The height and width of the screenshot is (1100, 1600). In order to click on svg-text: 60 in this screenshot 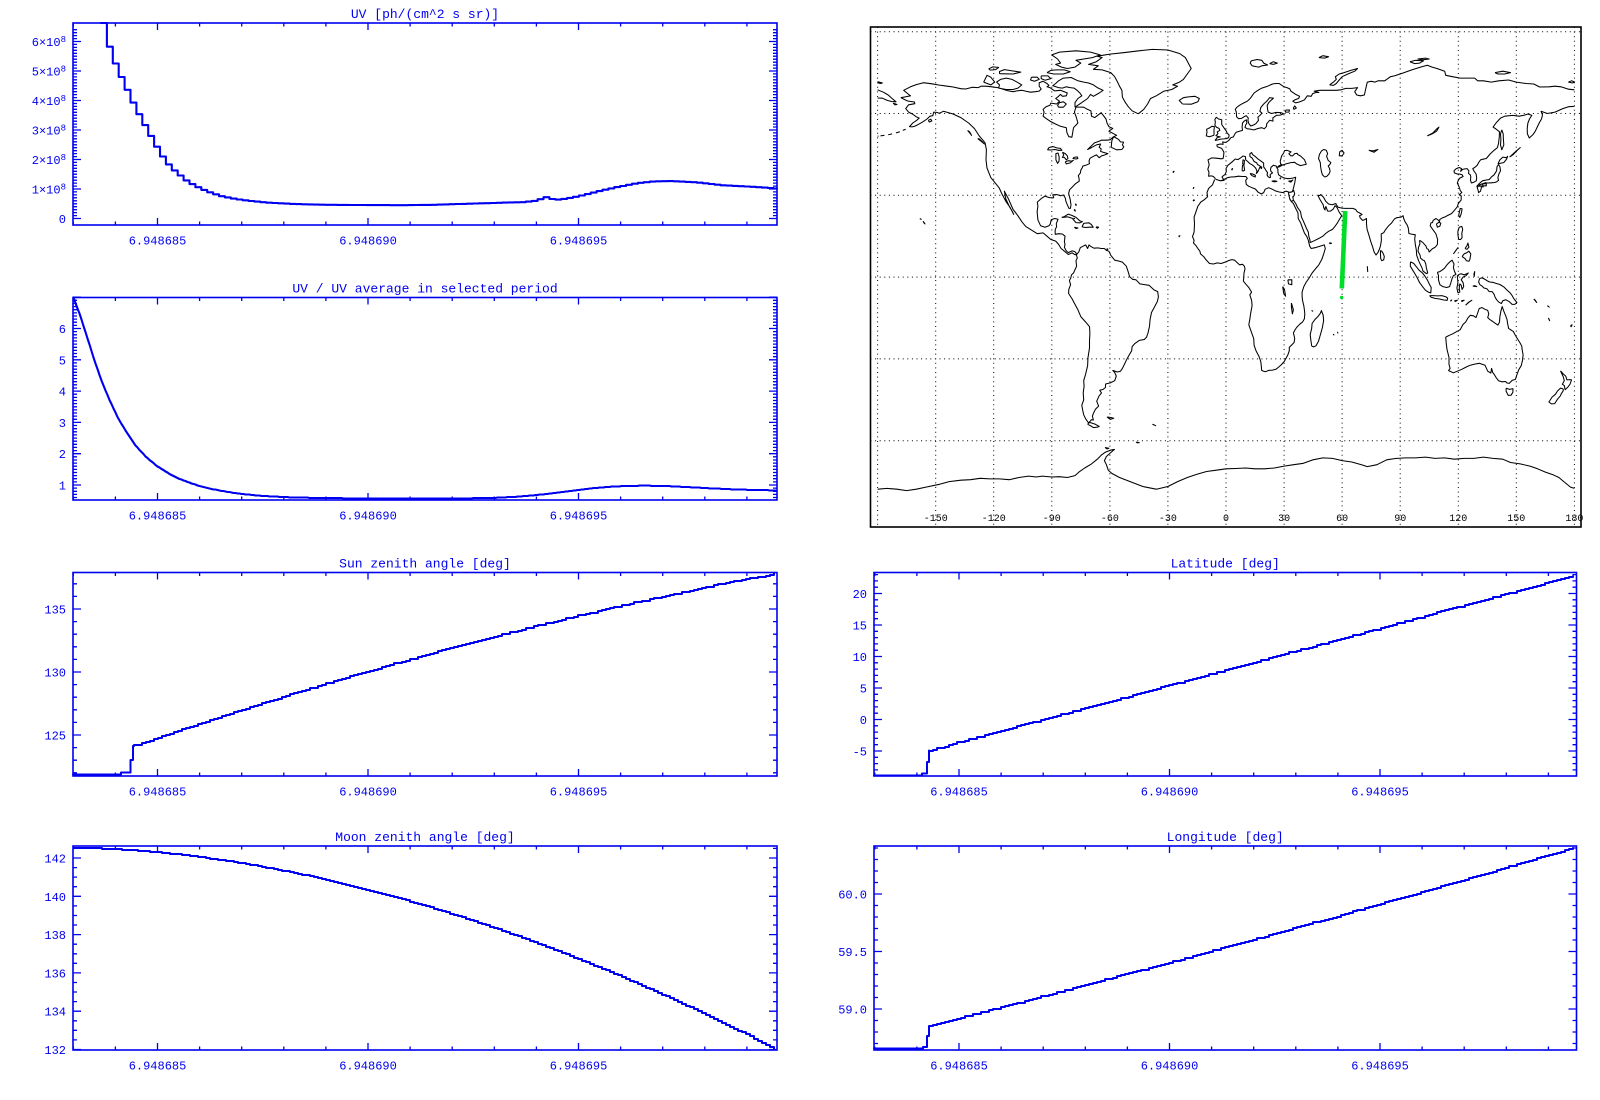, I will do `click(1342, 519)`.